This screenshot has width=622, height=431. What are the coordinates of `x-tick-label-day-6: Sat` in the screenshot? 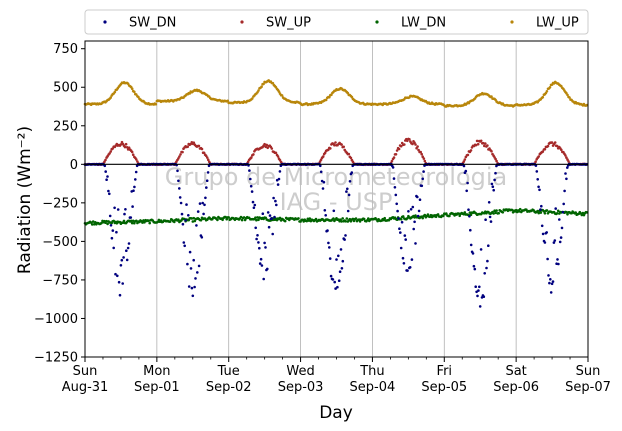 It's located at (515, 371).